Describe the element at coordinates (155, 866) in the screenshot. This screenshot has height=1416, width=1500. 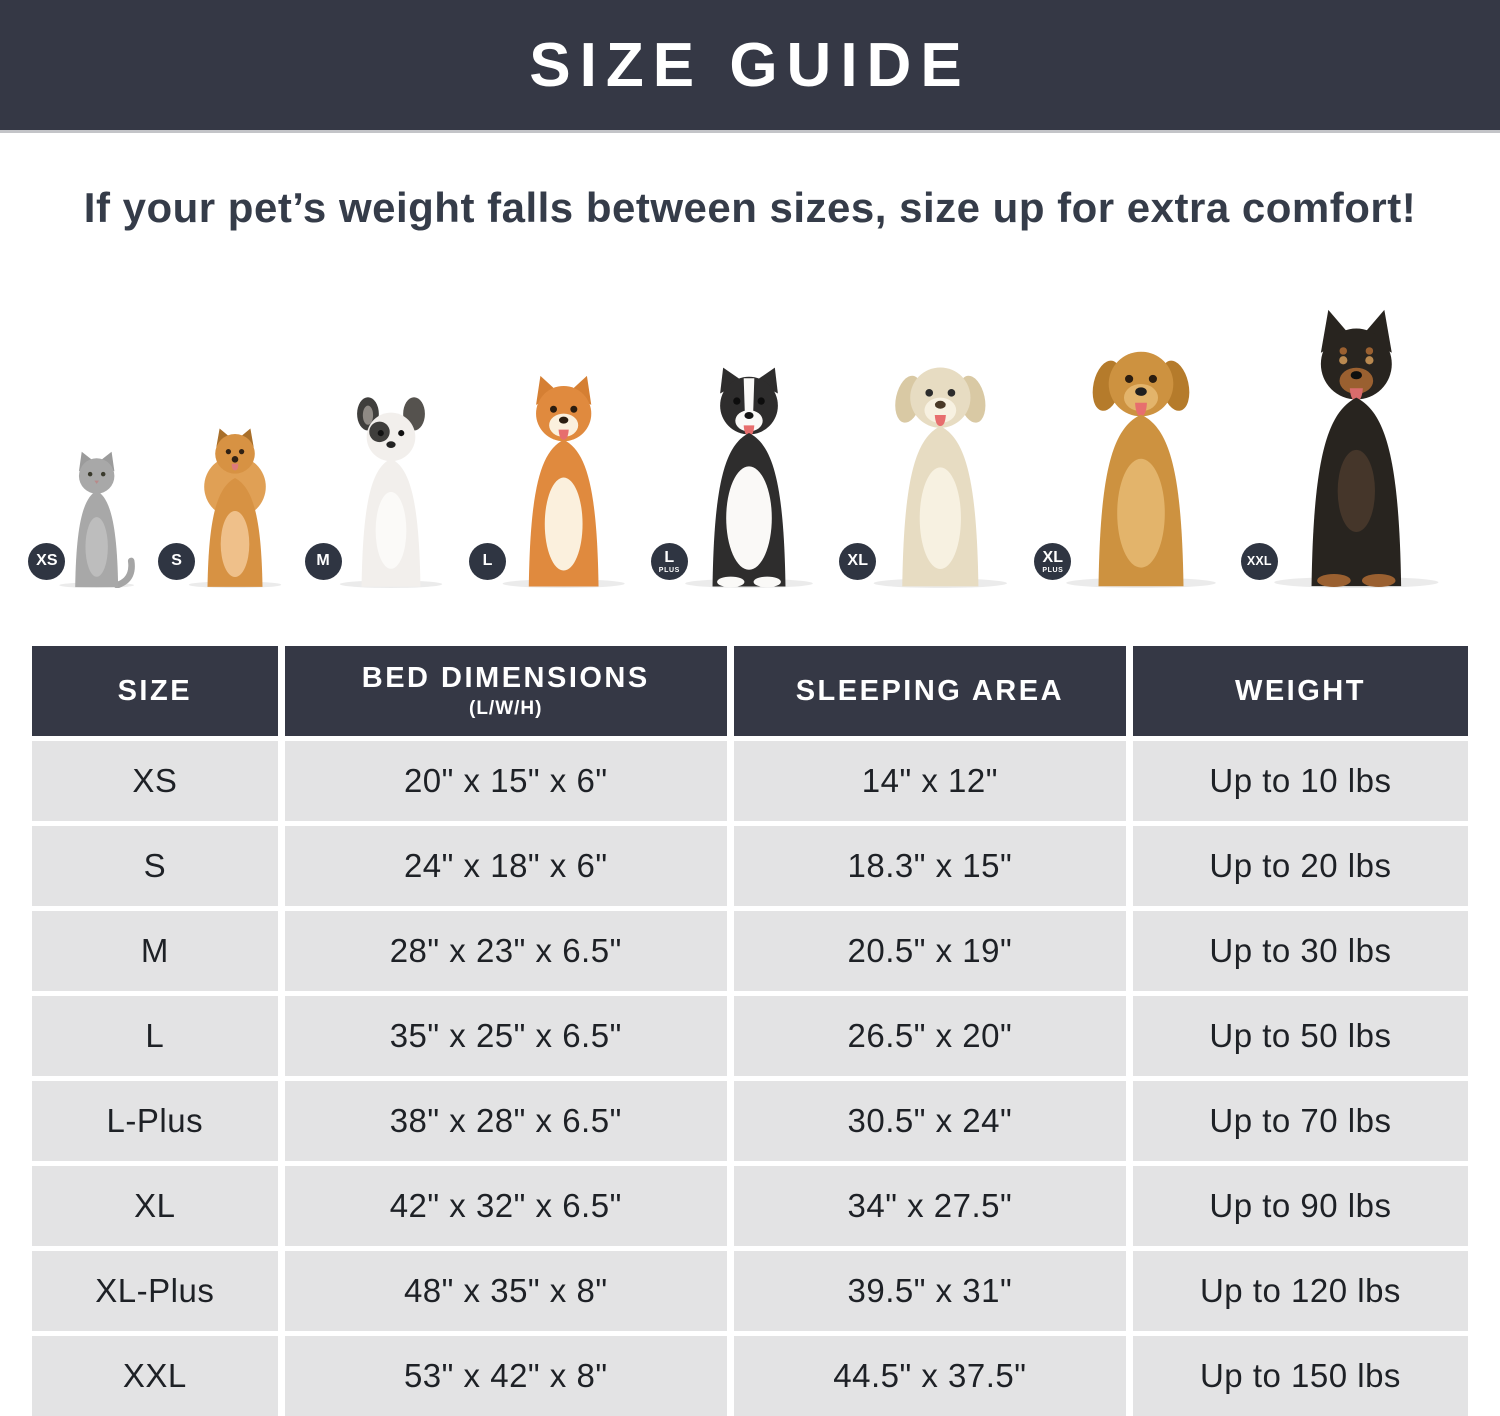
I see `cell-size: S` at that location.